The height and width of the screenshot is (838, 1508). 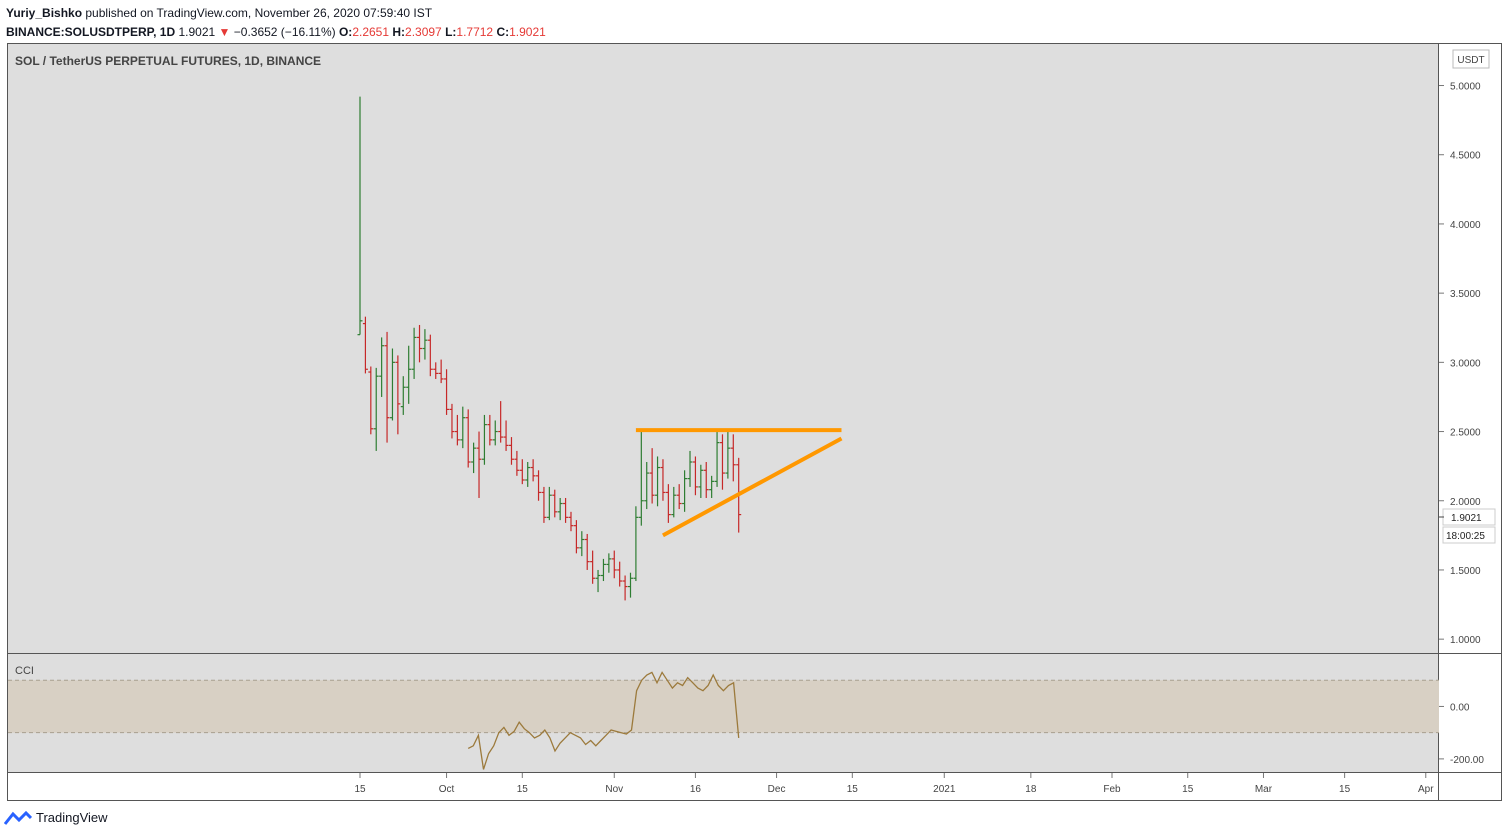 I want to click on x-tick-label: Oct, so click(x=447, y=789).